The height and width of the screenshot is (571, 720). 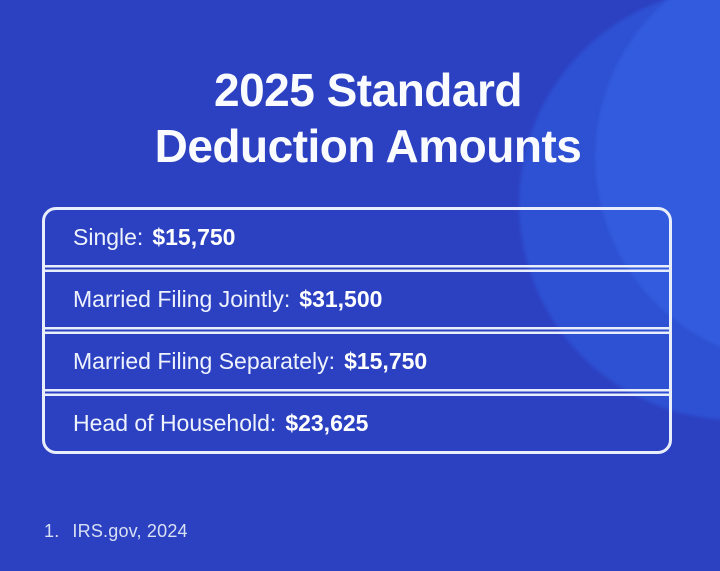 What do you see at coordinates (108, 237) in the screenshot?
I see `row-label: Single:` at bounding box center [108, 237].